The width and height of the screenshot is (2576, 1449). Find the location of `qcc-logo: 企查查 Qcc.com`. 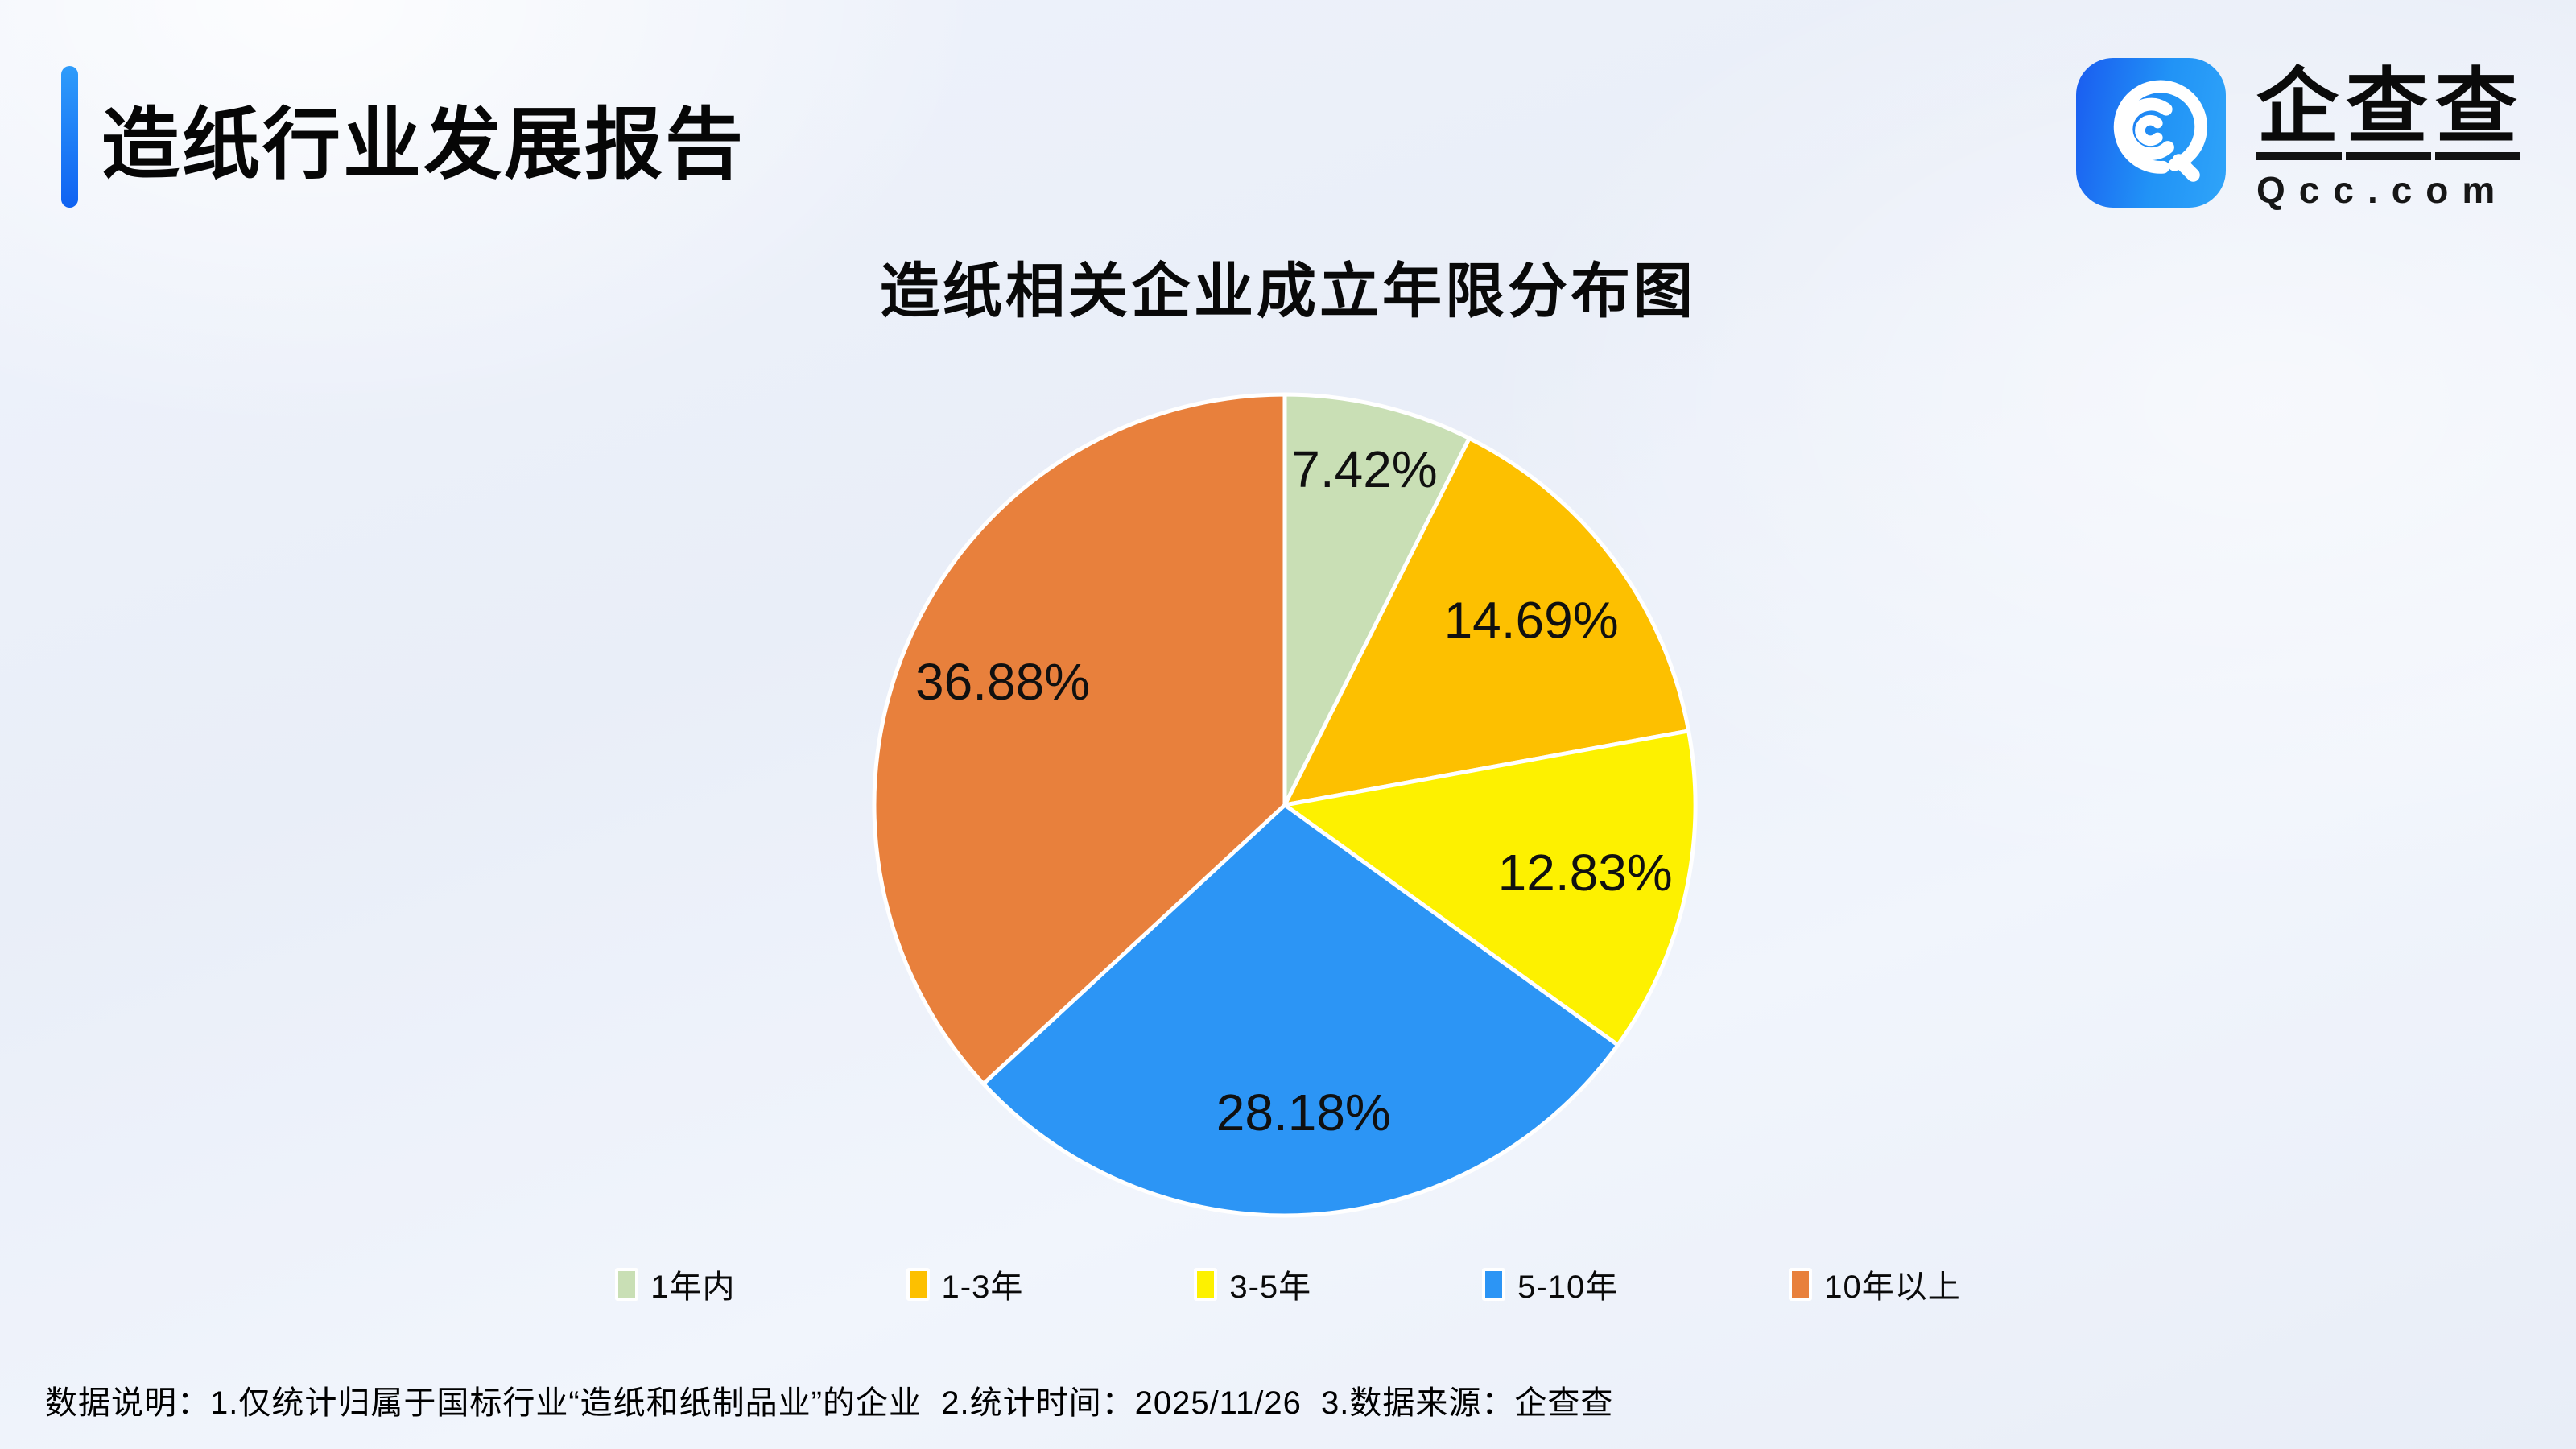

qcc-logo: 企查查 Qcc.com is located at coordinates (2300, 135).